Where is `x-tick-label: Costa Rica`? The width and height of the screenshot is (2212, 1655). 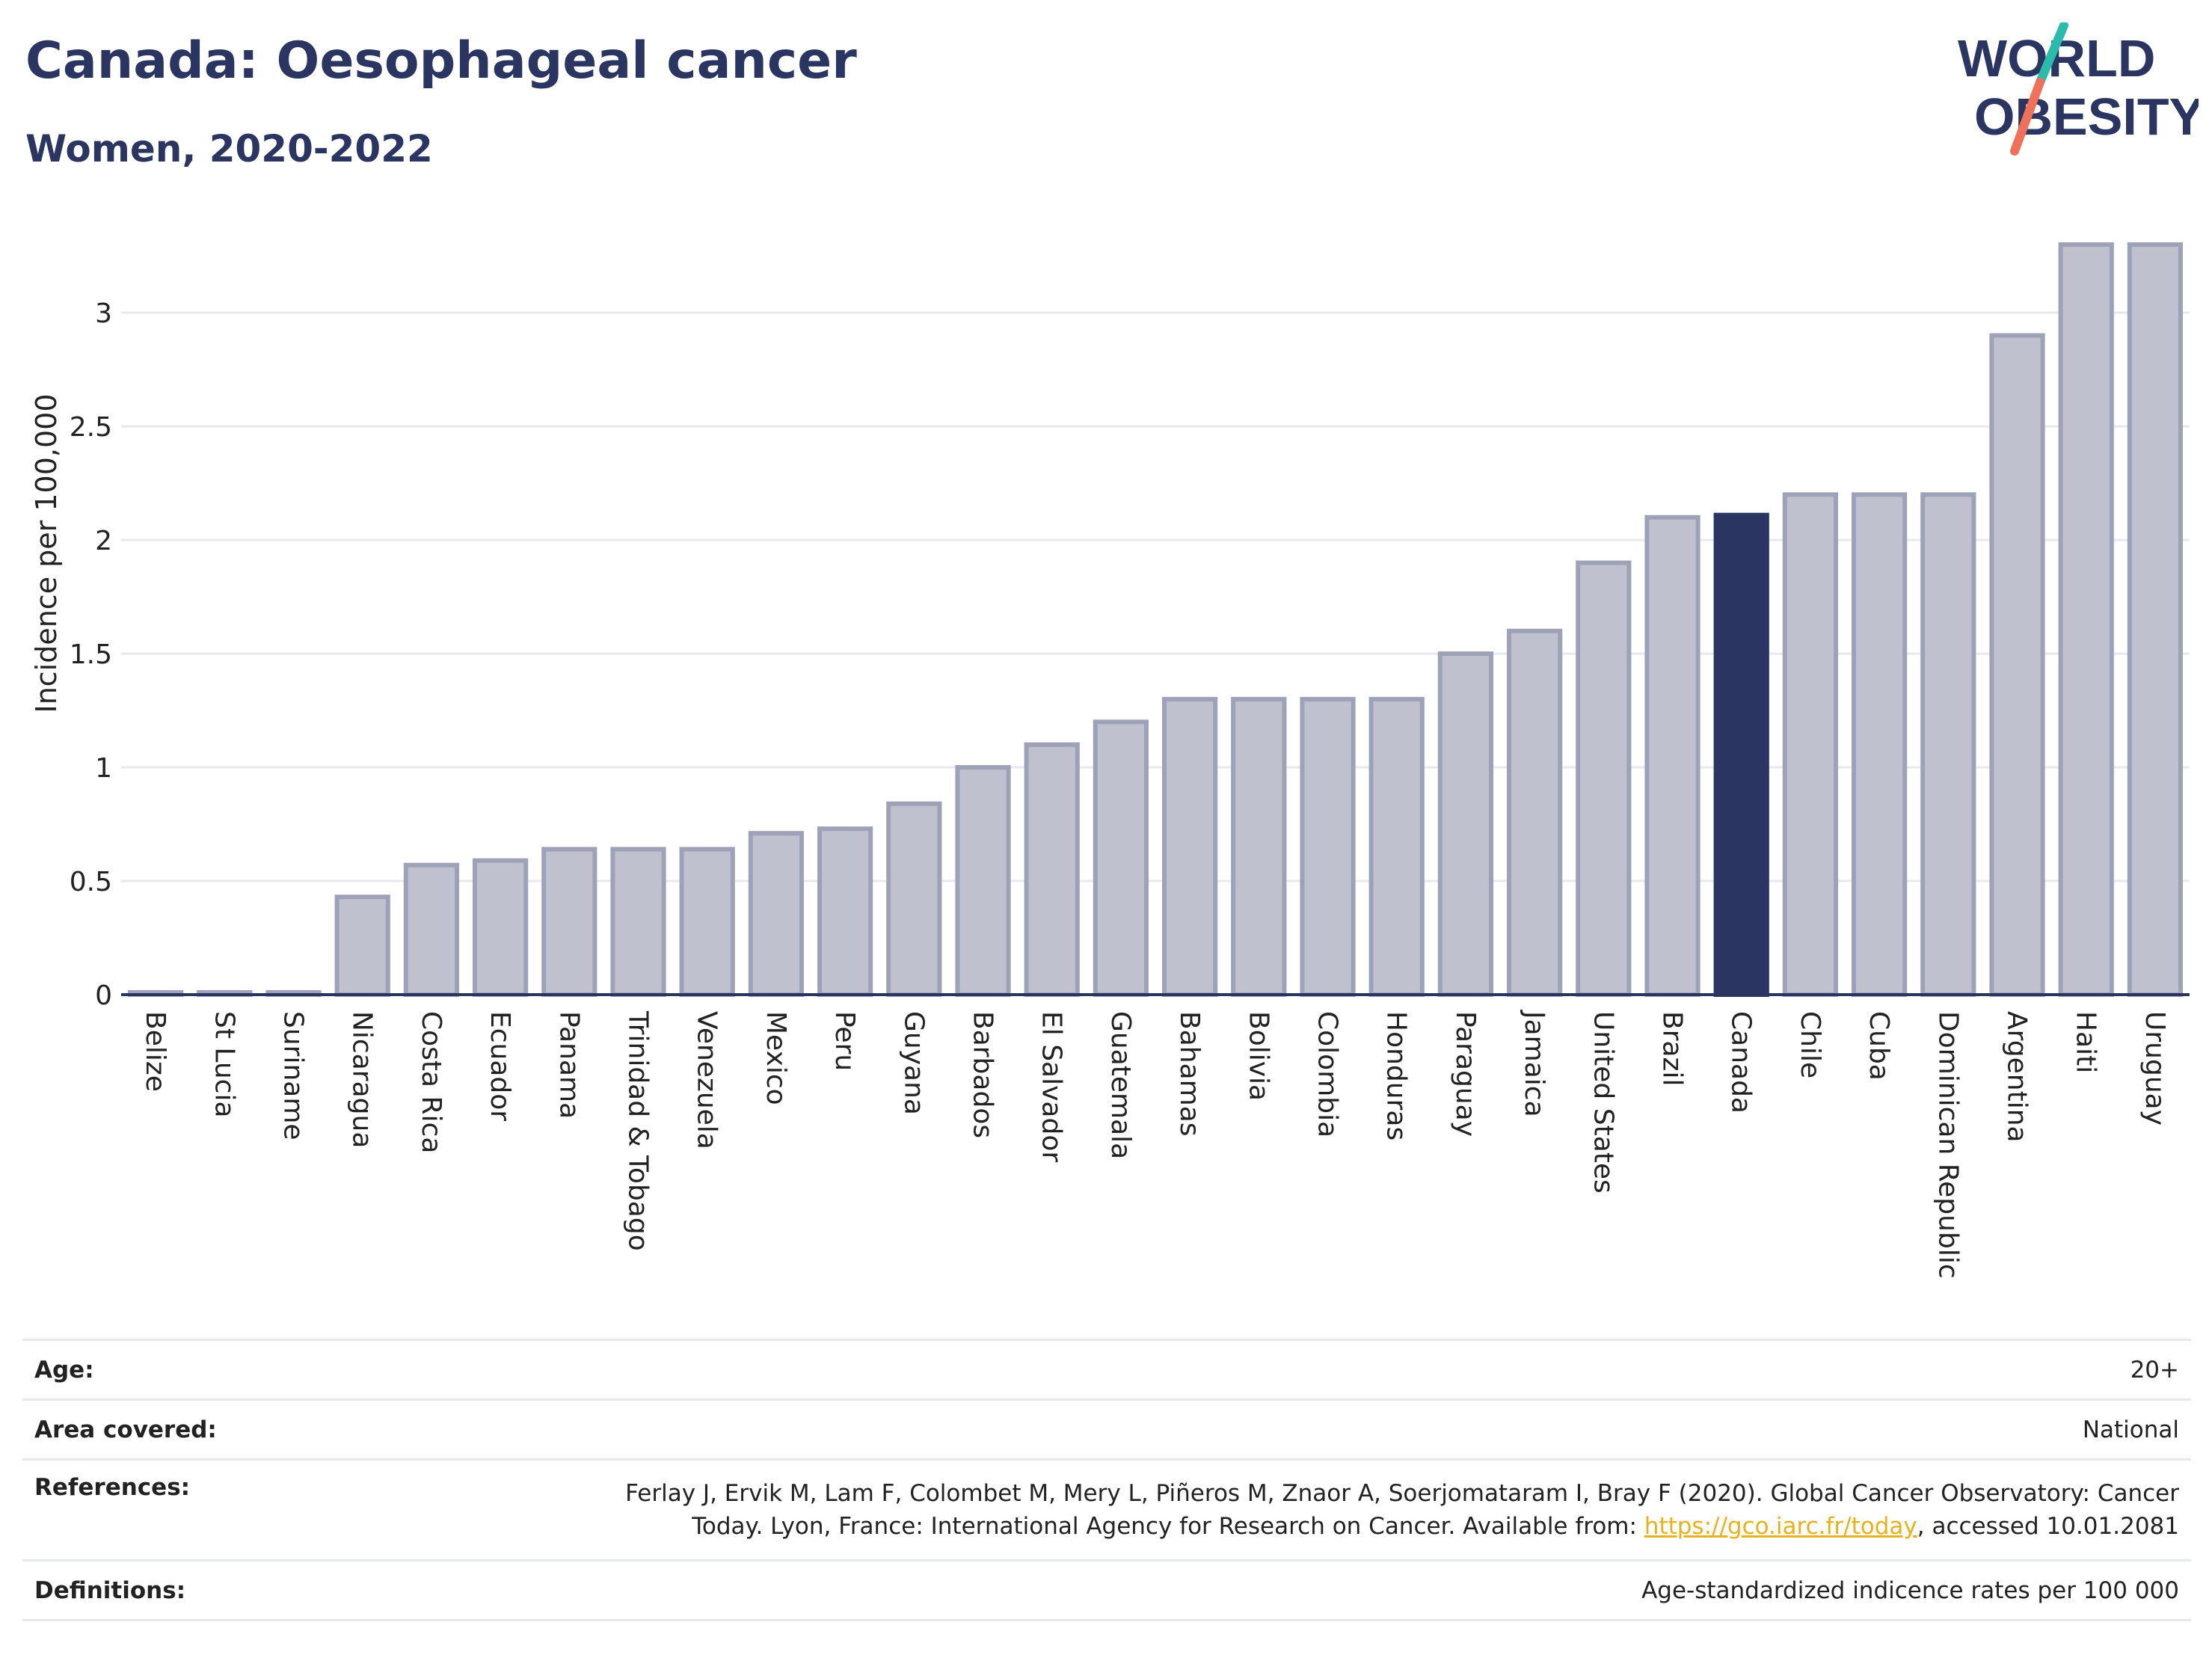 x-tick-label: Costa Rica is located at coordinates (431, 1082).